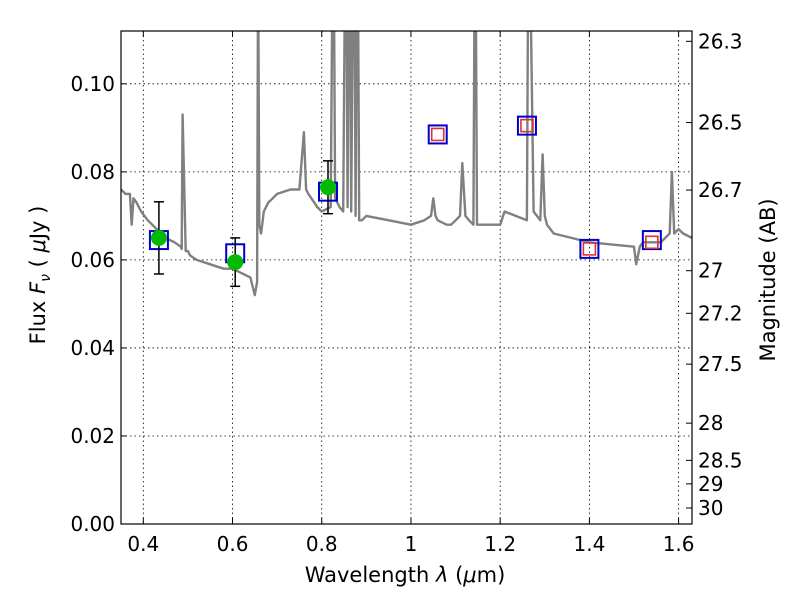 The width and height of the screenshot is (800, 600). Describe the element at coordinates (710, 508) in the screenshot. I see `magnitude-tick-label: 30` at that location.